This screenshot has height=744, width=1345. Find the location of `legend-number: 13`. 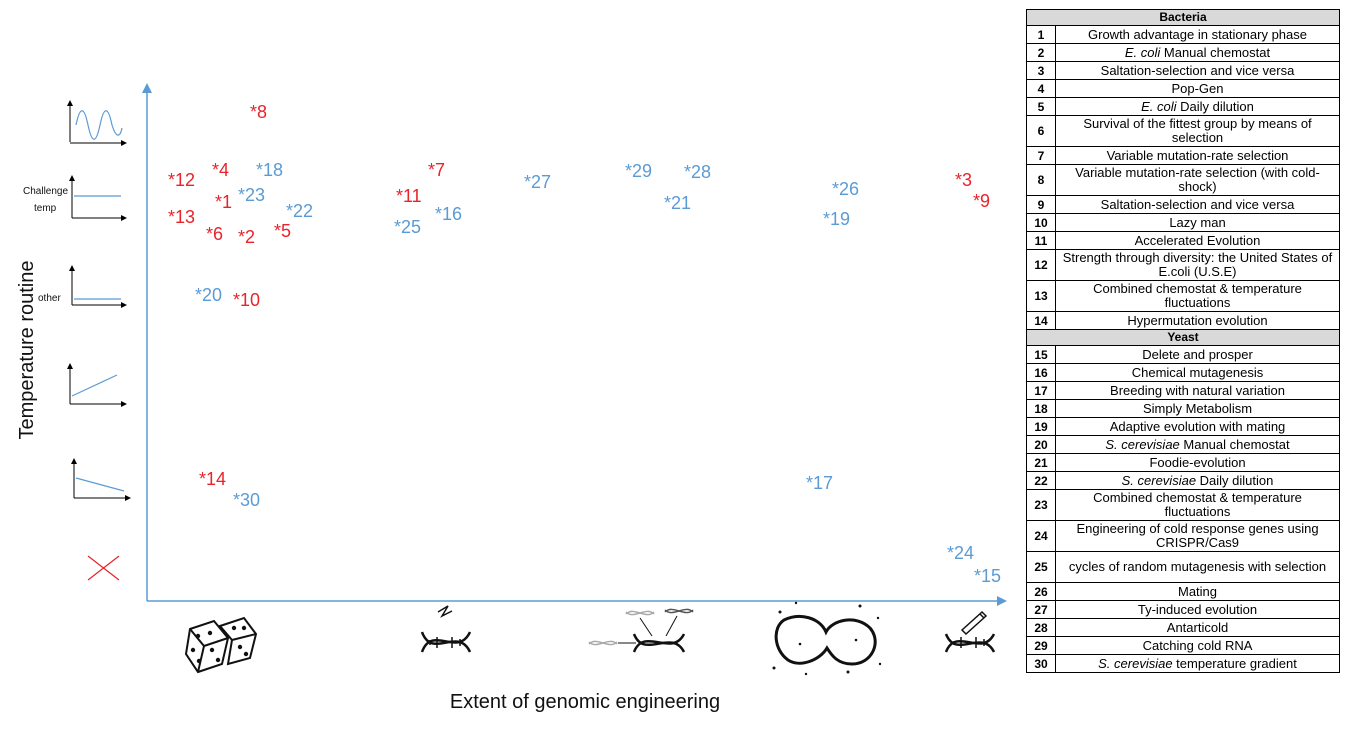

legend-number: 13 is located at coordinates (1041, 296).